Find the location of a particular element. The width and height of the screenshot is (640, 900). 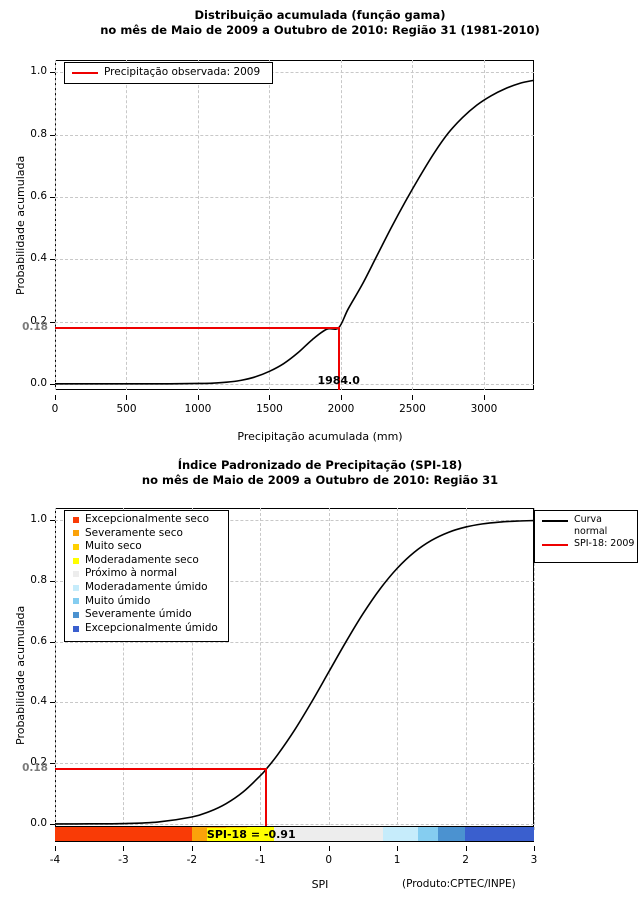

chart1-probability-marker-hline is located at coordinates (197, 327).